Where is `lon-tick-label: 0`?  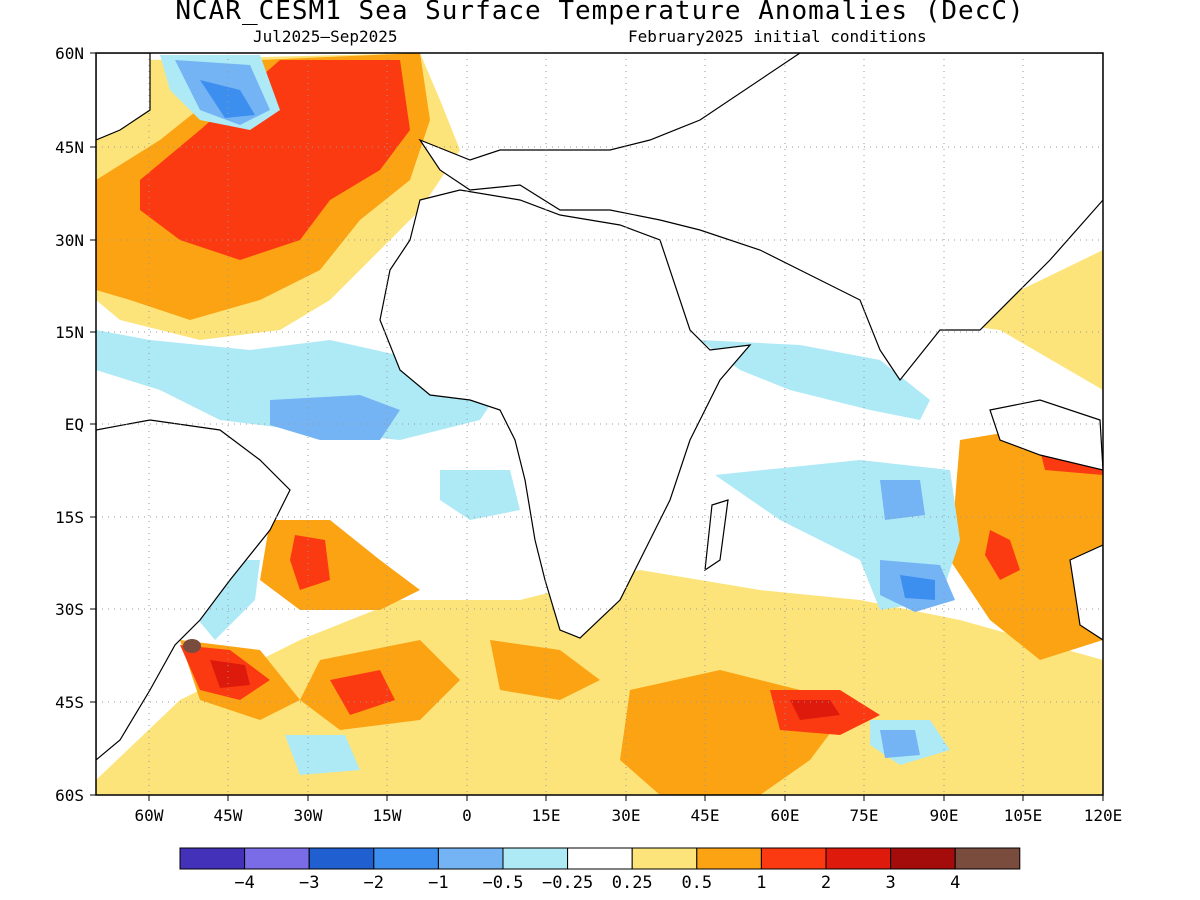 lon-tick-label: 0 is located at coordinates (467, 815).